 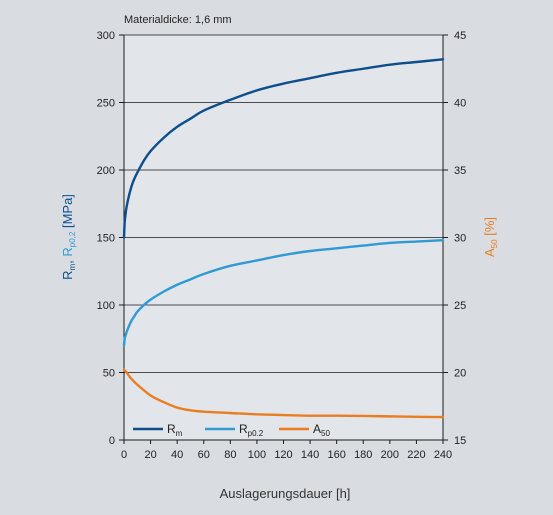 I want to click on y-axis-left-label: Rm, Rp0,2 [MPa], so click(x=68, y=237).